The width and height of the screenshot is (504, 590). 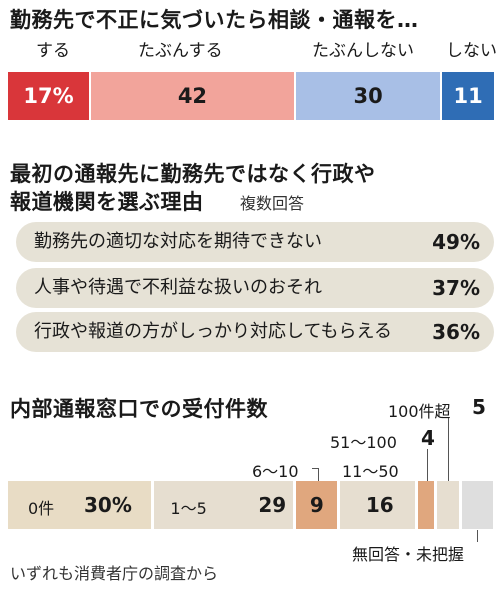 I want to click on reason-row: 勤務先の適切な対応を期待できない 49%, so click(x=255, y=242).